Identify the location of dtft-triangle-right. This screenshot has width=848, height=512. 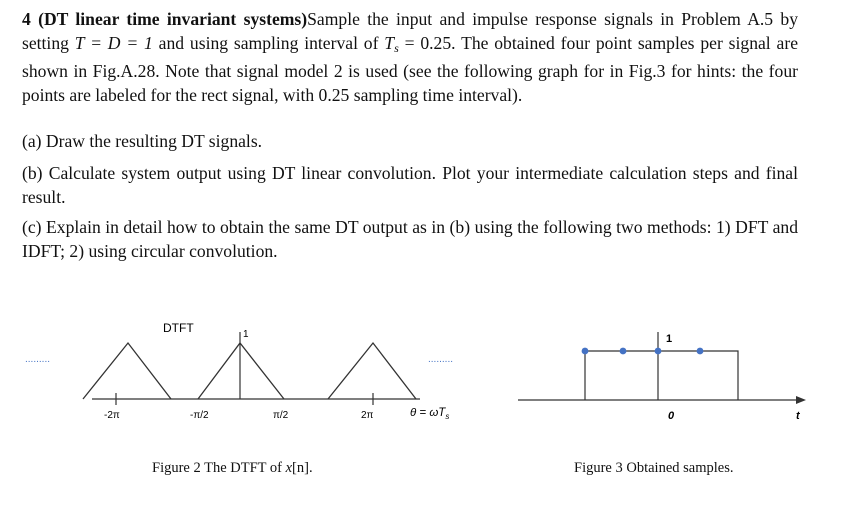
(372, 370).